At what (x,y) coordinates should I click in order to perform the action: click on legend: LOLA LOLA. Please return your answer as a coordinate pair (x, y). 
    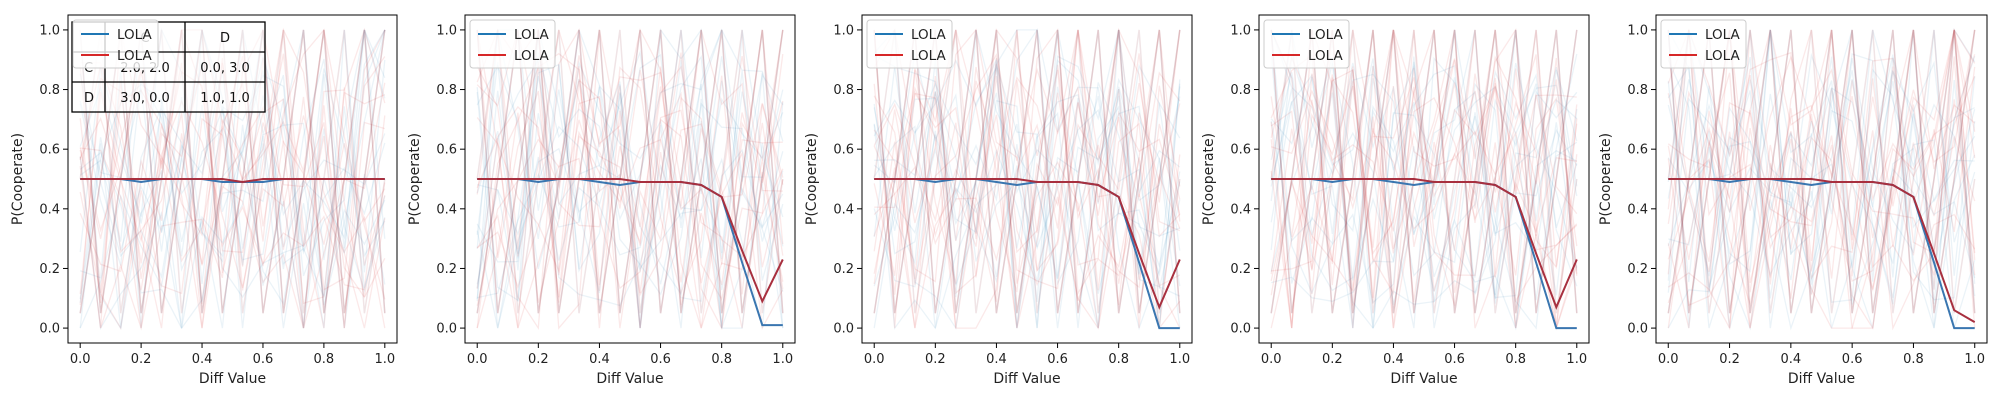
    Looking at the image, I should click on (909, 44).